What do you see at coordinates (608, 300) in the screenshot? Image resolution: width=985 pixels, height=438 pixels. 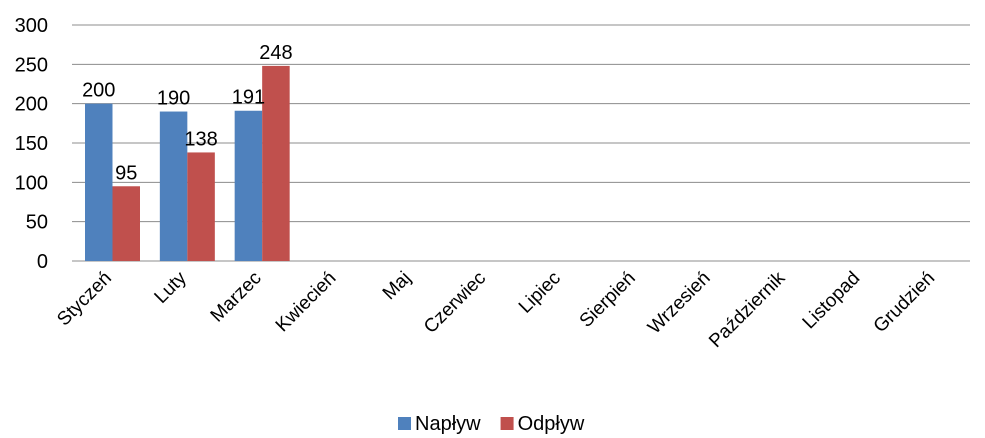 I see `x-tick-label: Sierpień` at bounding box center [608, 300].